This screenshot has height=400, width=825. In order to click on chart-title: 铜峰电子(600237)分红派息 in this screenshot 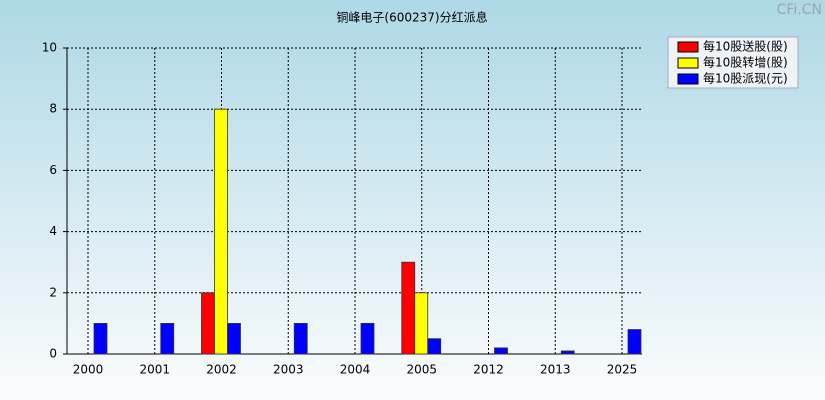, I will do `click(411, 17)`.